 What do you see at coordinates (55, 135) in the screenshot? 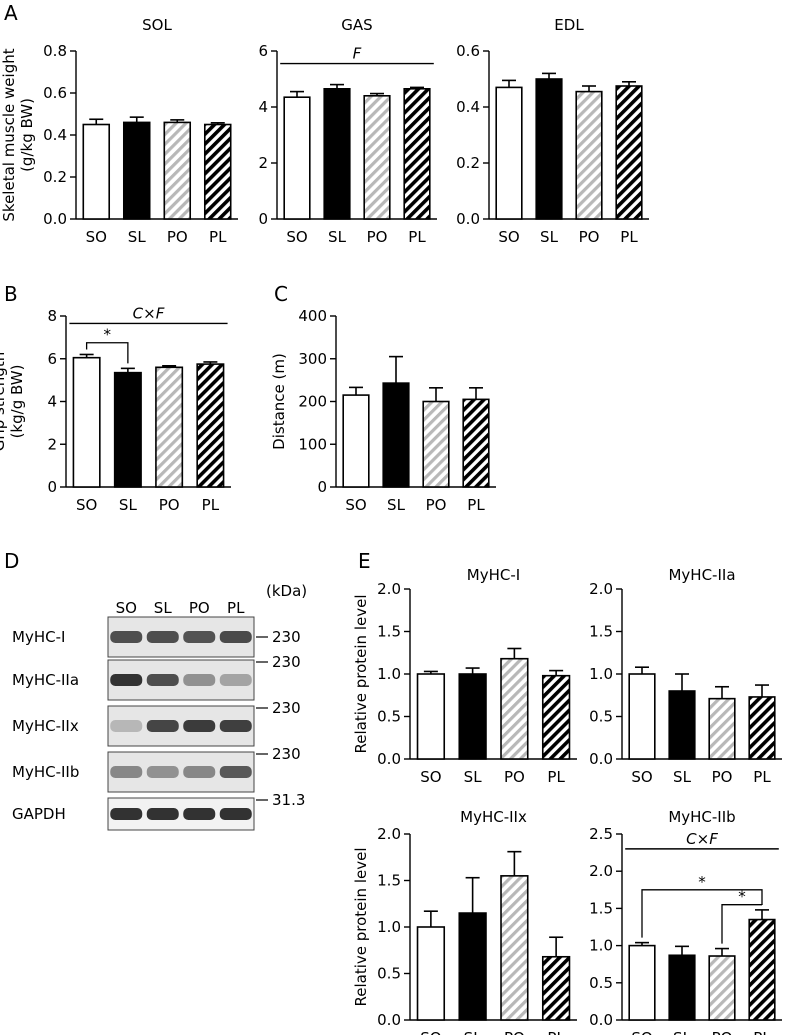
I see `y-tick-label: 0.4` at bounding box center [55, 135].